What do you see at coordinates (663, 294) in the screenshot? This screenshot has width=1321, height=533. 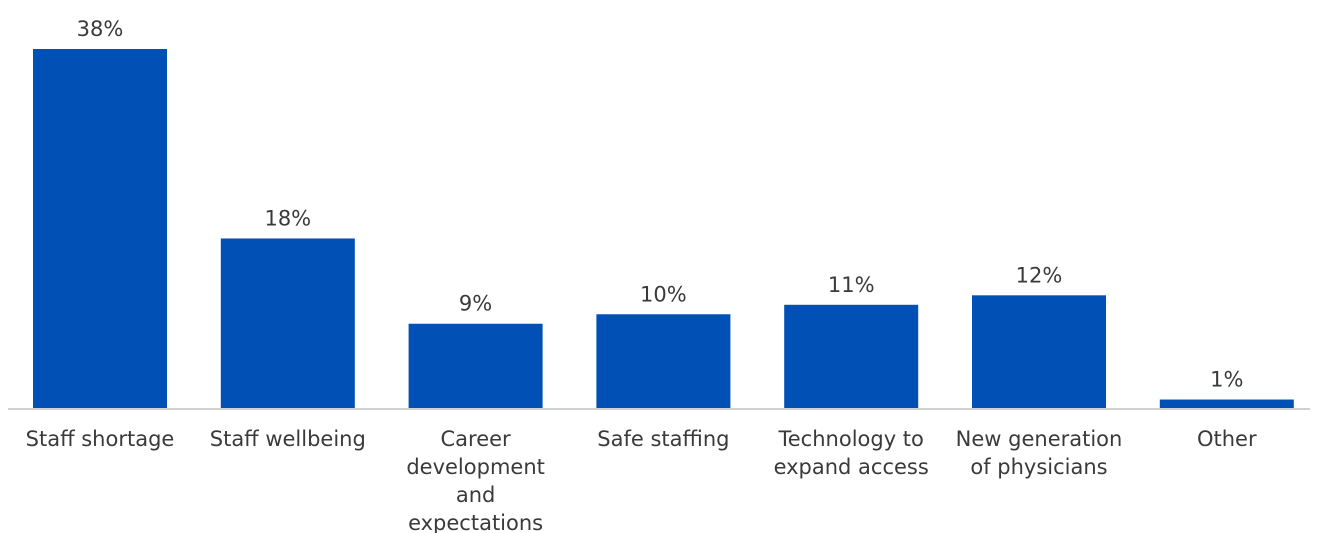 I see `value-label: 10%` at bounding box center [663, 294].